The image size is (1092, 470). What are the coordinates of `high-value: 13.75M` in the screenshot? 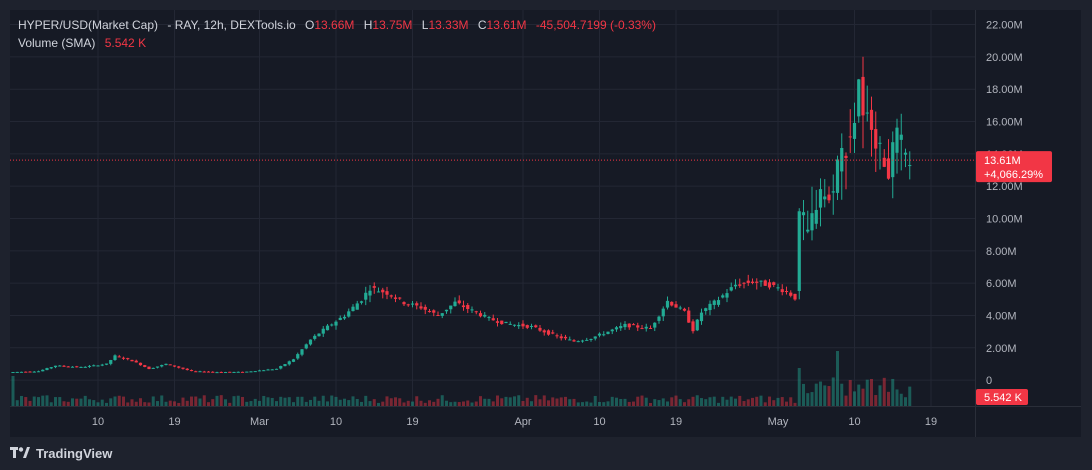 It's located at (392, 25).